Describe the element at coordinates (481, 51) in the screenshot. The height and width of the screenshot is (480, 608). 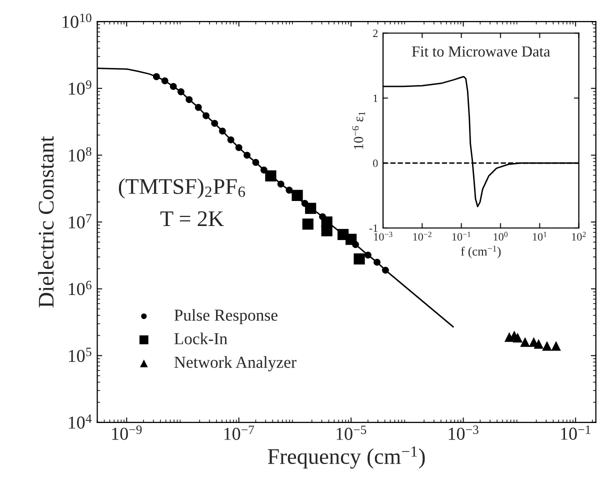
I see `annotation: Fit to Microwave Data` at that location.